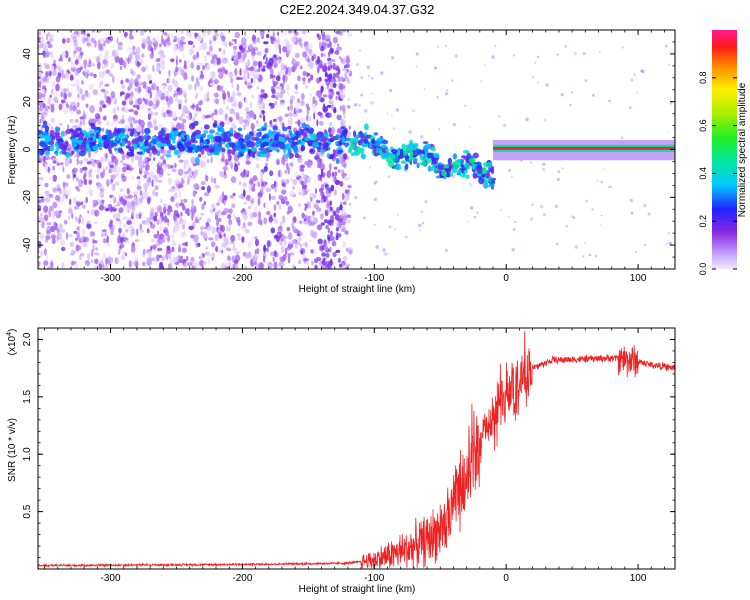  Describe the element at coordinates (27, 197) in the screenshot. I see `y-tick-label: -20` at that location.